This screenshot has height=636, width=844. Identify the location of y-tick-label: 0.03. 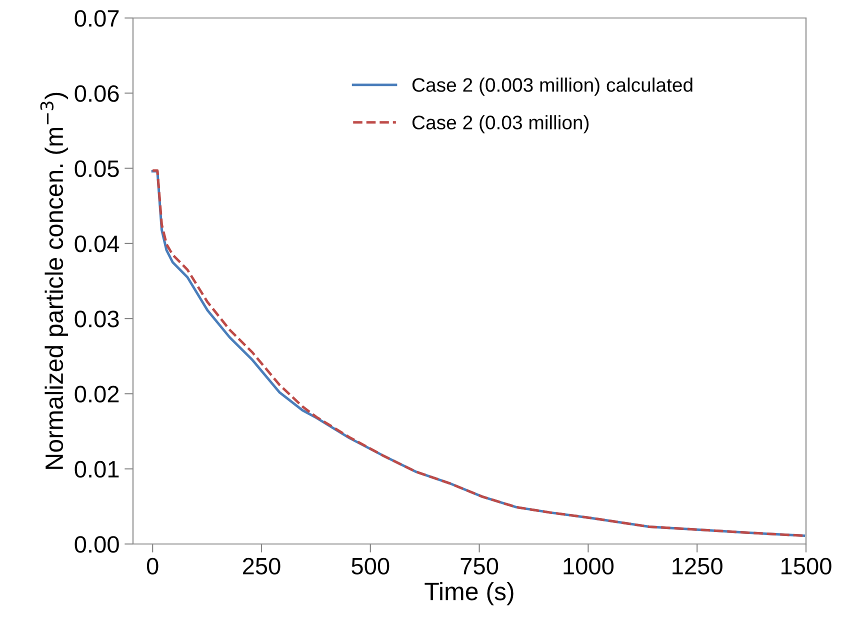
(96, 319).